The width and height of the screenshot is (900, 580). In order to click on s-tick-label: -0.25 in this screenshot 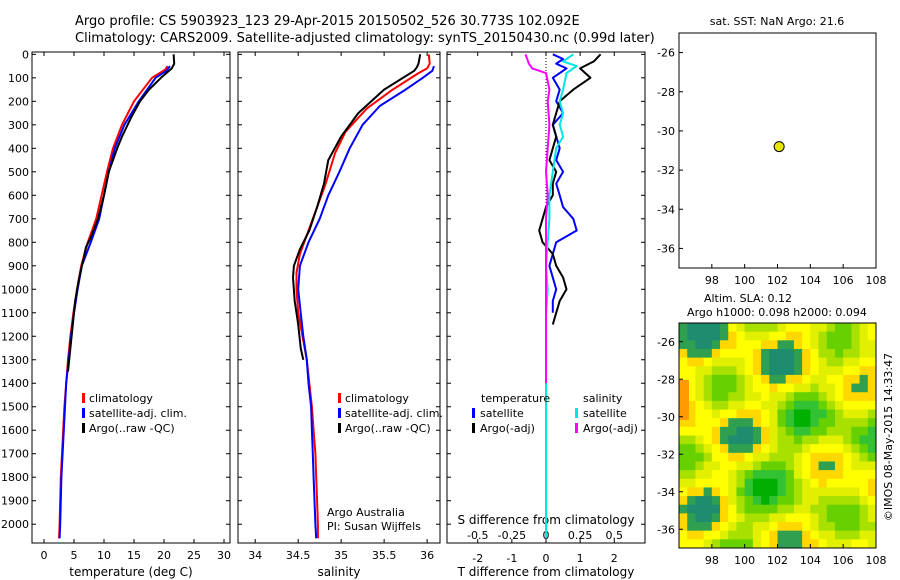, I will do `click(512, 535)`.